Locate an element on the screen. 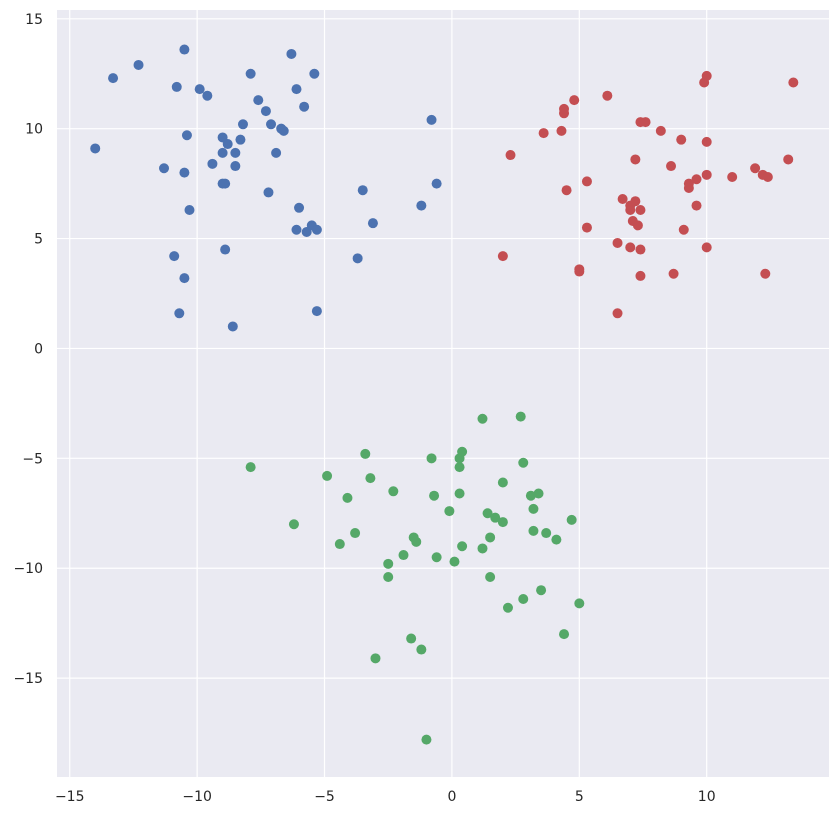 This screenshot has width=840, height=818. x-tick-labels: −15 −10 −5 0 5 10 is located at coordinates (385, 797).